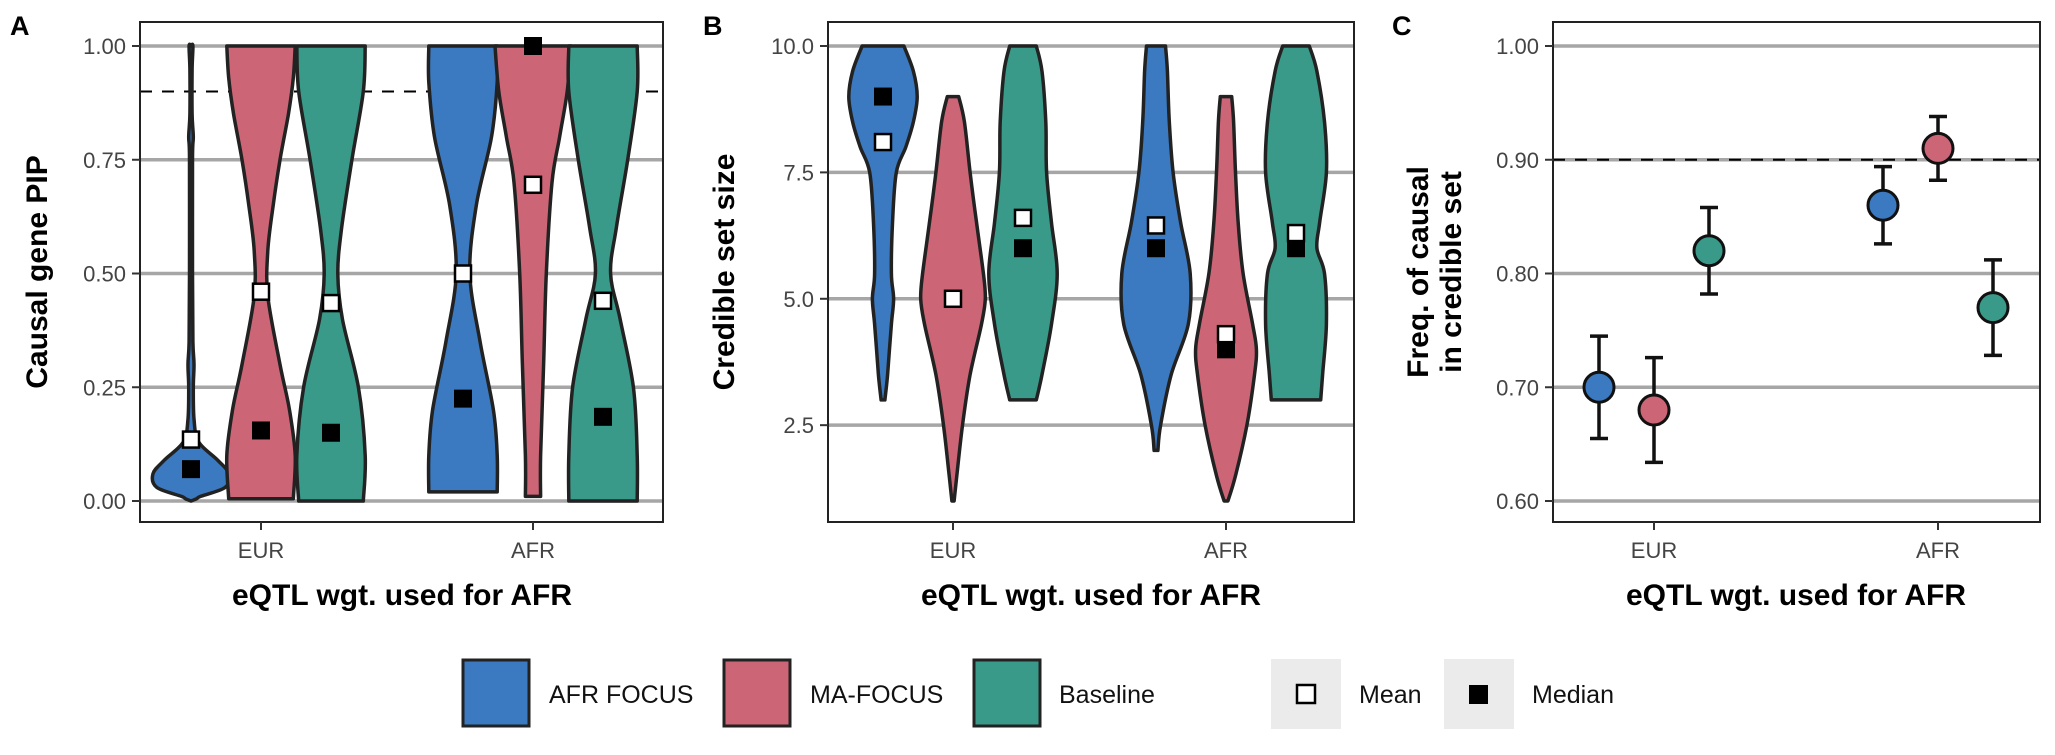 This screenshot has width=2055, height=755. What do you see at coordinates (1796, 595) in the screenshot?
I see `panel-c-x-axis-title: eQTL wgt. used for AFR` at bounding box center [1796, 595].